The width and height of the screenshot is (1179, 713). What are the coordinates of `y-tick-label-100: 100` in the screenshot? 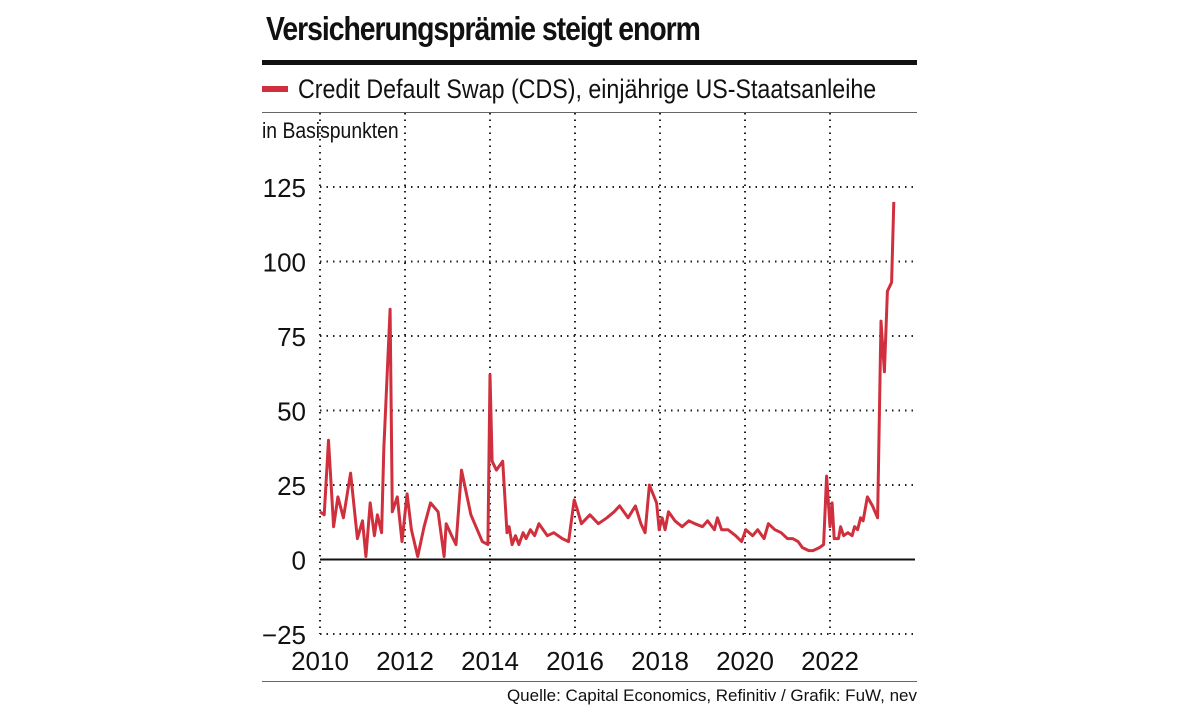 It's located at (284, 263).